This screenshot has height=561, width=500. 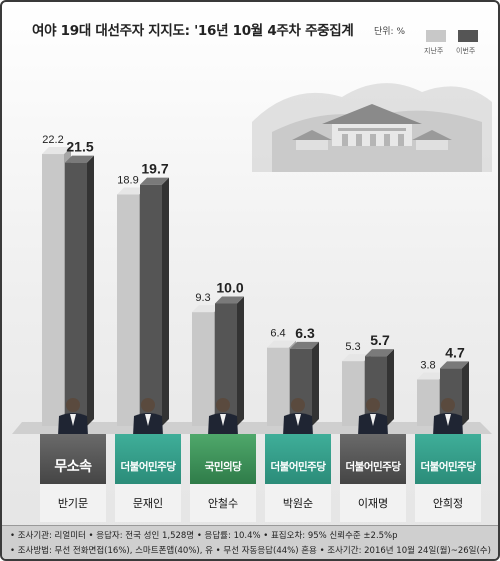 I want to click on candidate-2: 국민의당 안철수, so click(x=223, y=460).